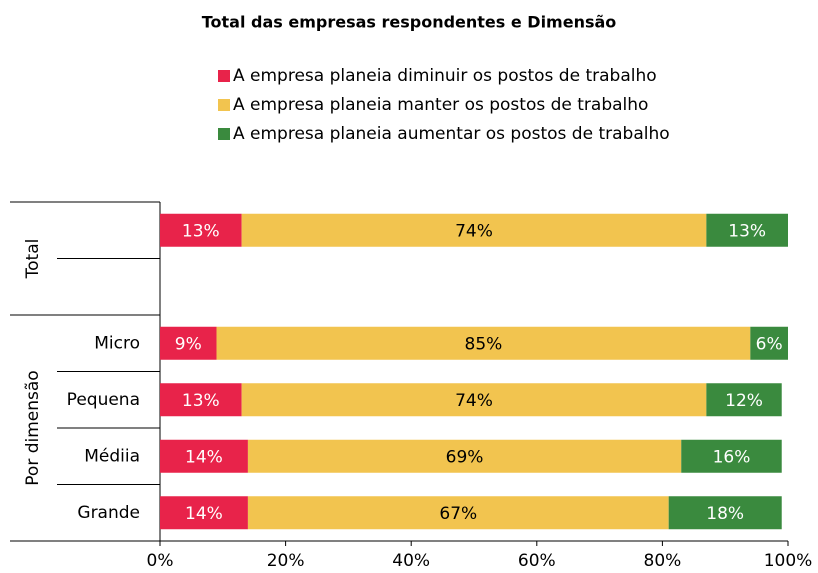  What do you see at coordinates (663, 561) in the screenshot?
I see `x-tick-label: 80%` at bounding box center [663, 561].